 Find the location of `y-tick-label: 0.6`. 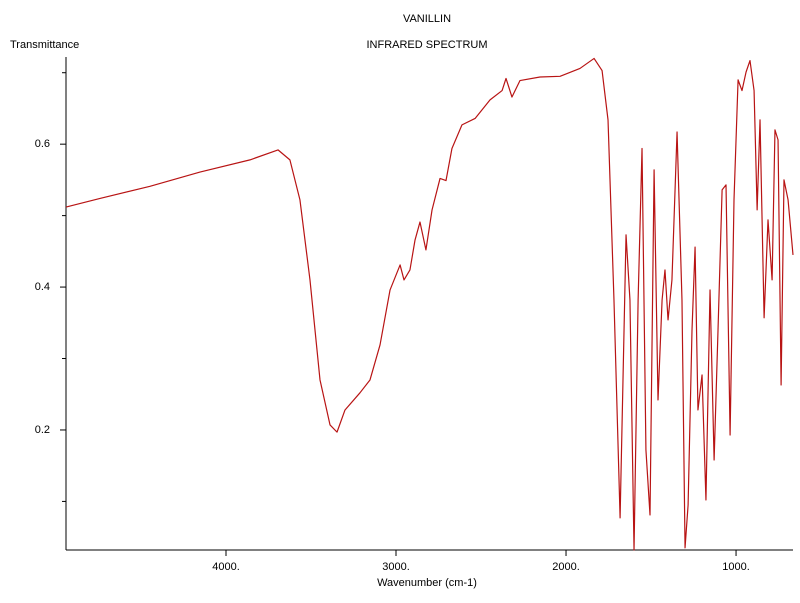

y-tick-label: 0.6 is located at coordinates (42, 144).